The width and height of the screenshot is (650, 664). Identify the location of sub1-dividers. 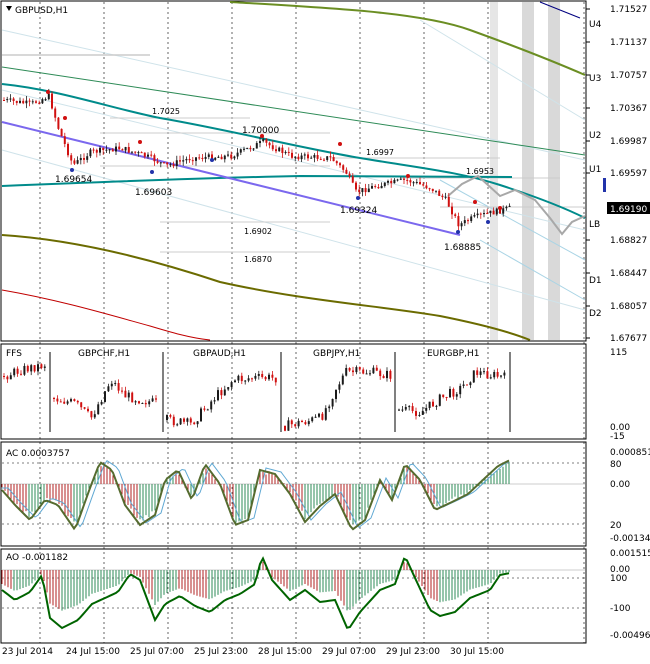
(280, 392).